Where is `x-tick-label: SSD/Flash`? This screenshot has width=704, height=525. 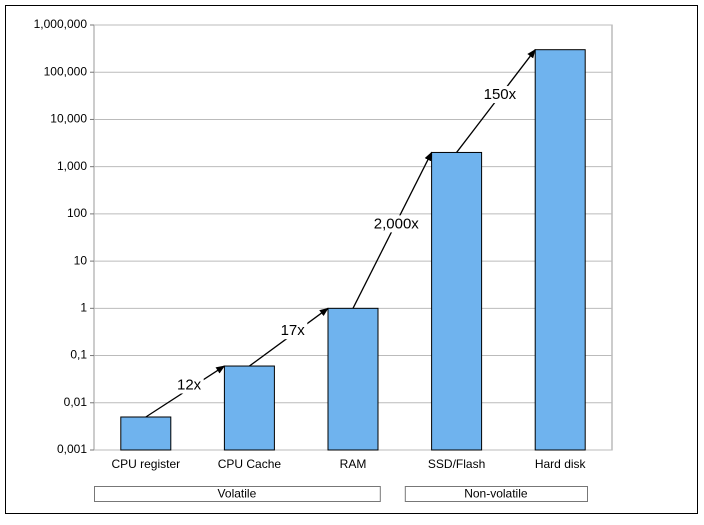
x-tick-label: SSD/Flash is located at coordinates (456, 464).